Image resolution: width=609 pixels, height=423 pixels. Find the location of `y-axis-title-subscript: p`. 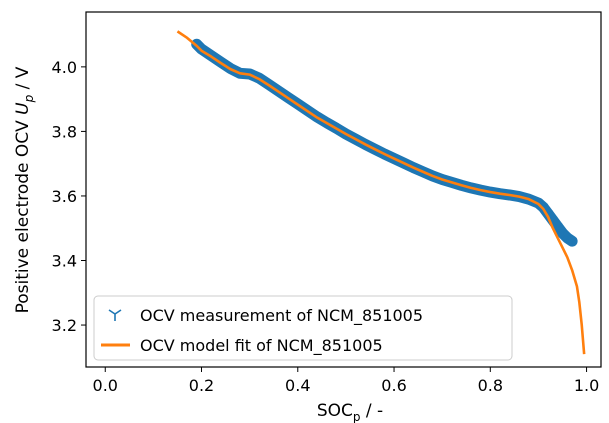

y-axis-title-subscript: p is located at coordinates (29, 98).